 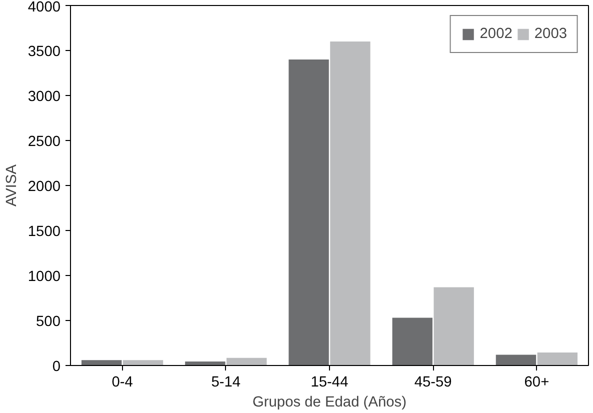 What do you see at coordinates (44, 52) in the screenshot?
I see `y-tick-label: 3500` at bounding box center [44, 52].